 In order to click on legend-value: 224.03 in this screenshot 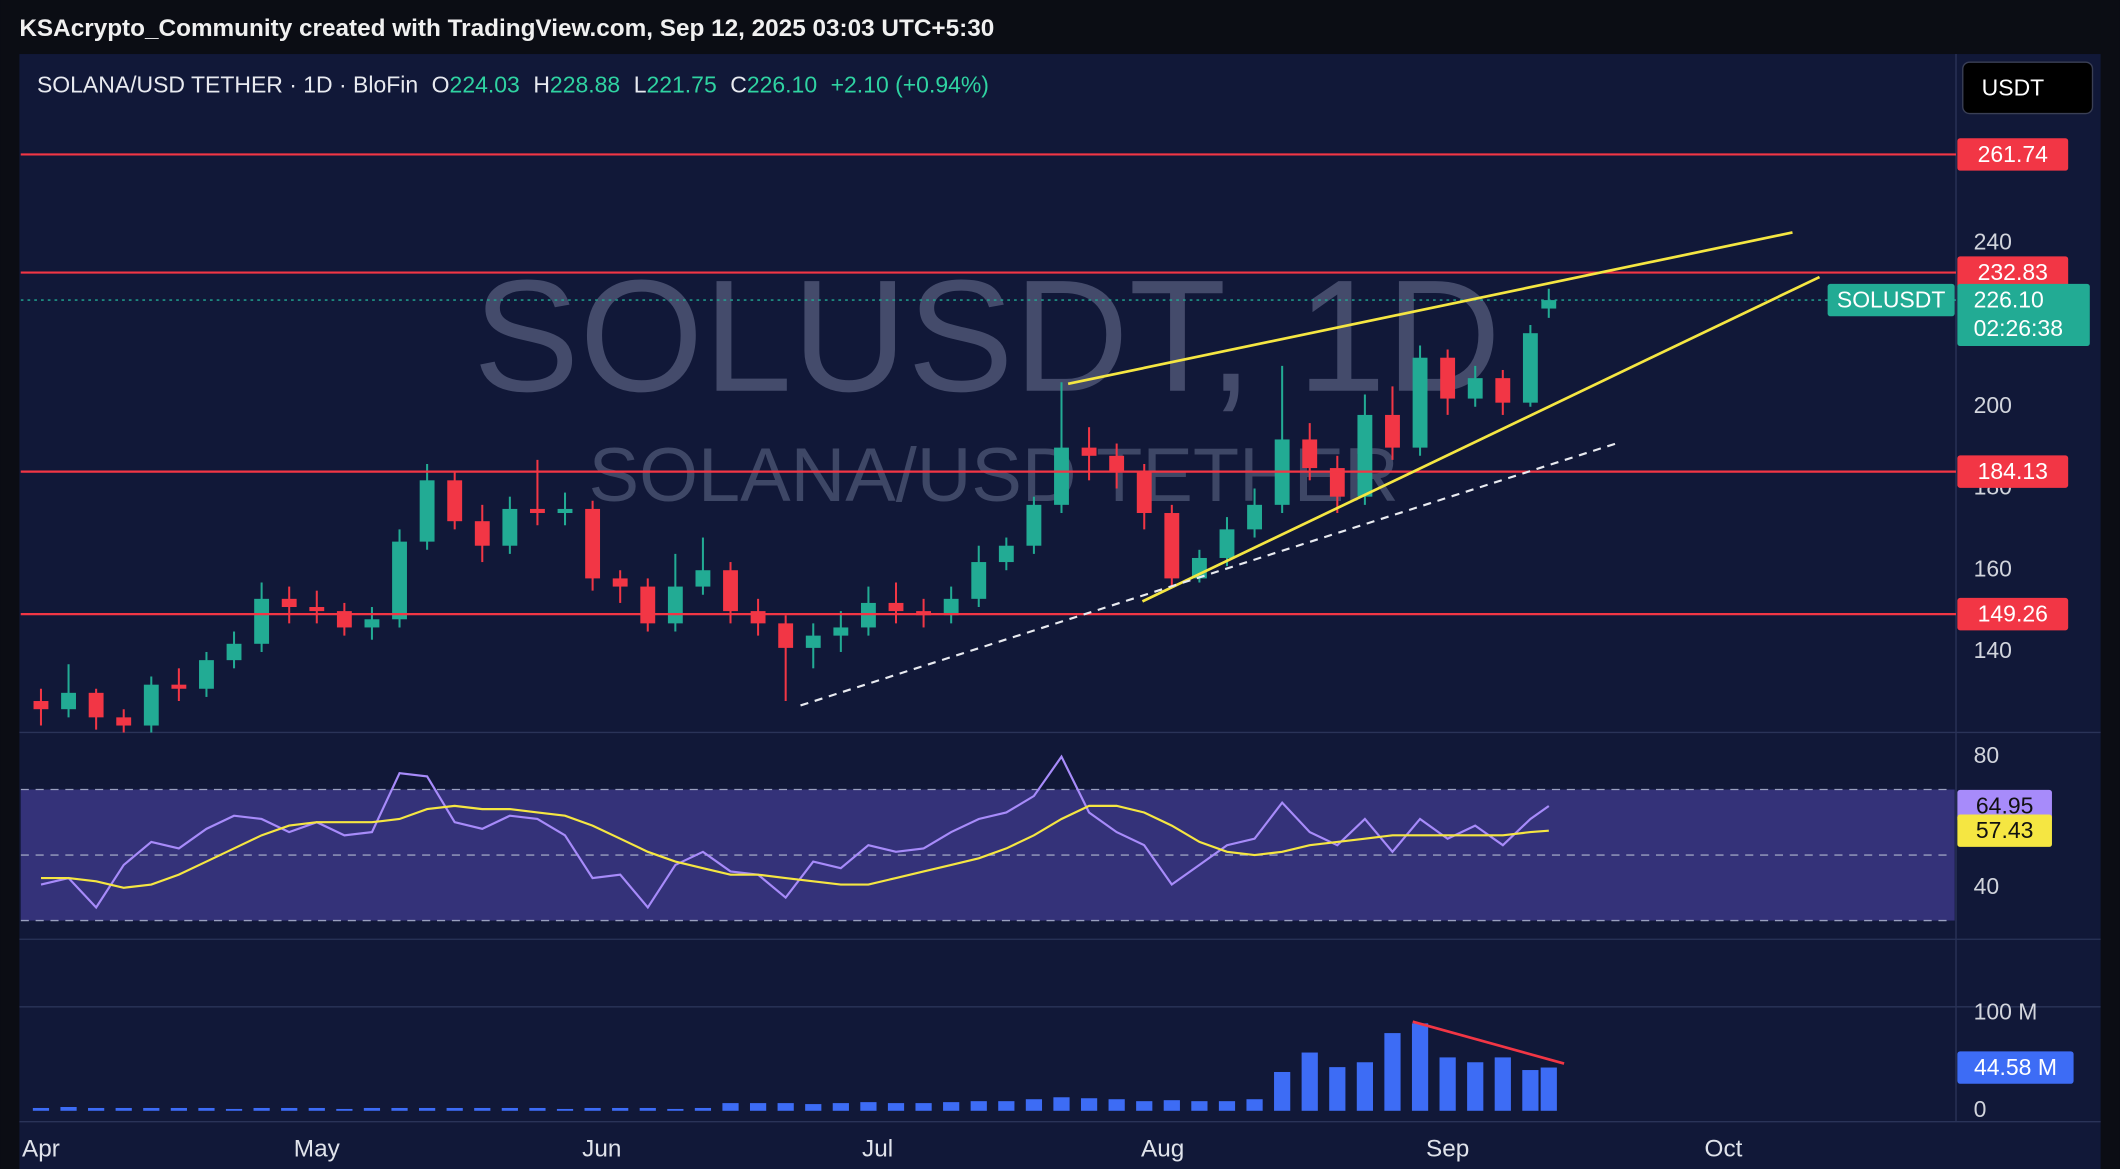, I will do `click(485, 85)`.